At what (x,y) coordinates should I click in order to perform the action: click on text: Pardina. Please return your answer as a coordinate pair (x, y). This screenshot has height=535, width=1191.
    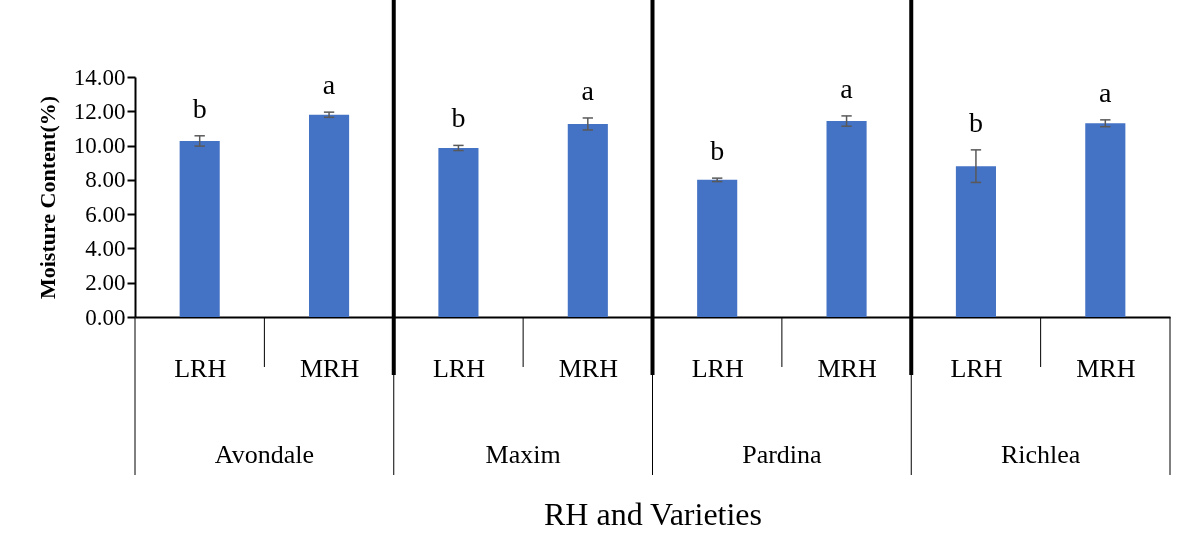
    Looking at the image, I should click on (782, 454).